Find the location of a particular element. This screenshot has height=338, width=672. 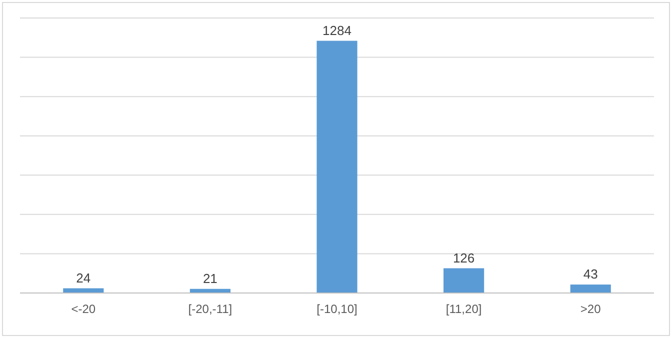

x-tick-label: [11,20] is located at coordinates (464, 309).